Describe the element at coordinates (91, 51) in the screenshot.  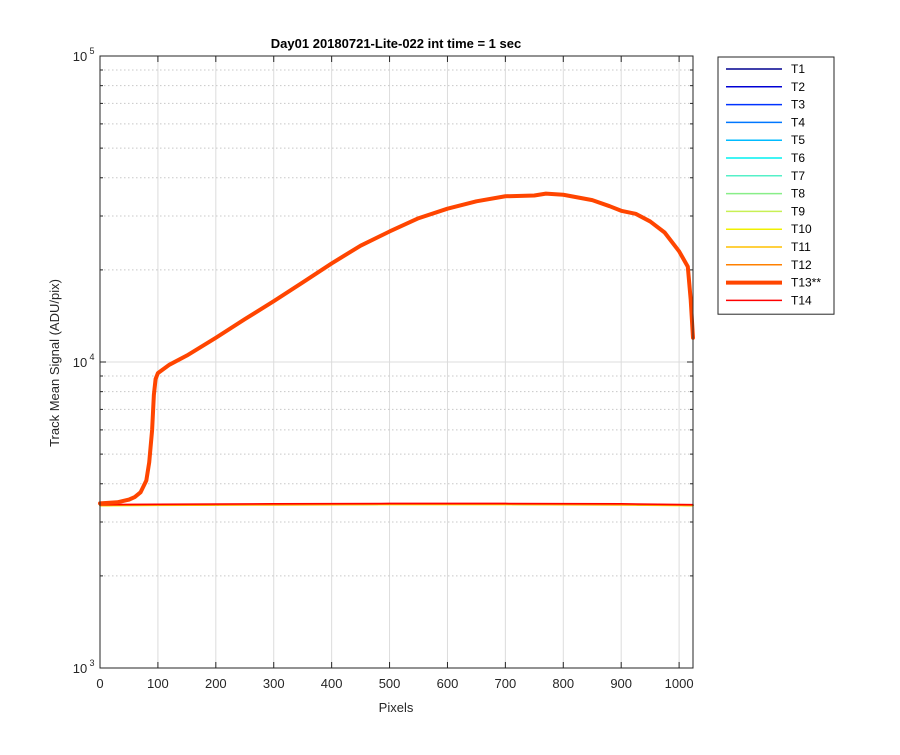
I see `y-tick-label-exponent: 5` at that location.